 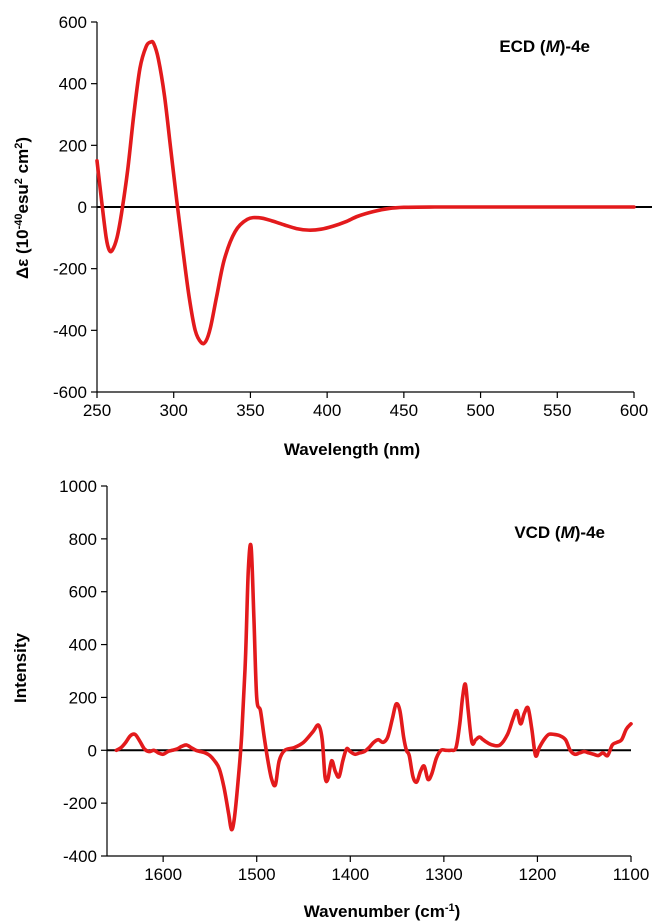 What do you see at coordinates (480, 410) in the screenshot?
I see `ecd-x-tick-label: 500` at bounding box center [480, 410].